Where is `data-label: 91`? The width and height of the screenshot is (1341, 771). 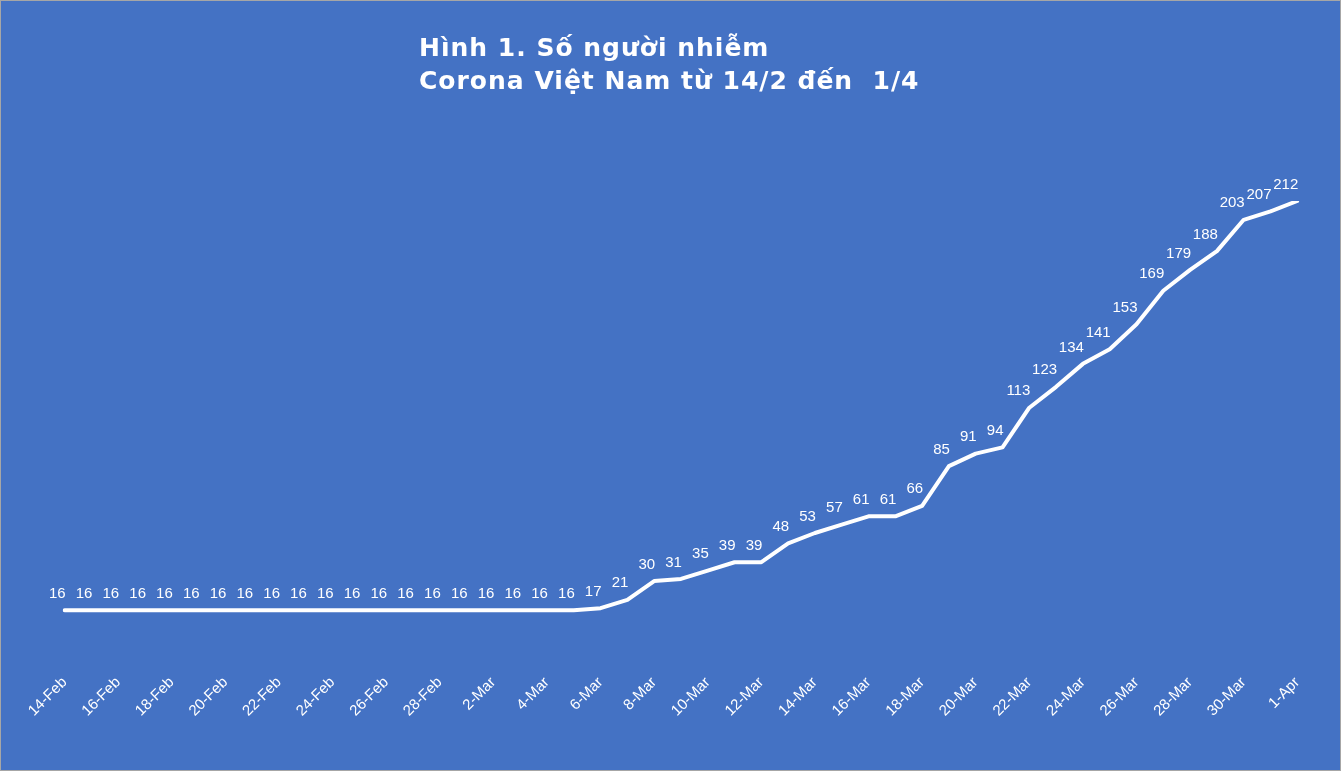
data-label: 91 is located at coordinates (968, 436).